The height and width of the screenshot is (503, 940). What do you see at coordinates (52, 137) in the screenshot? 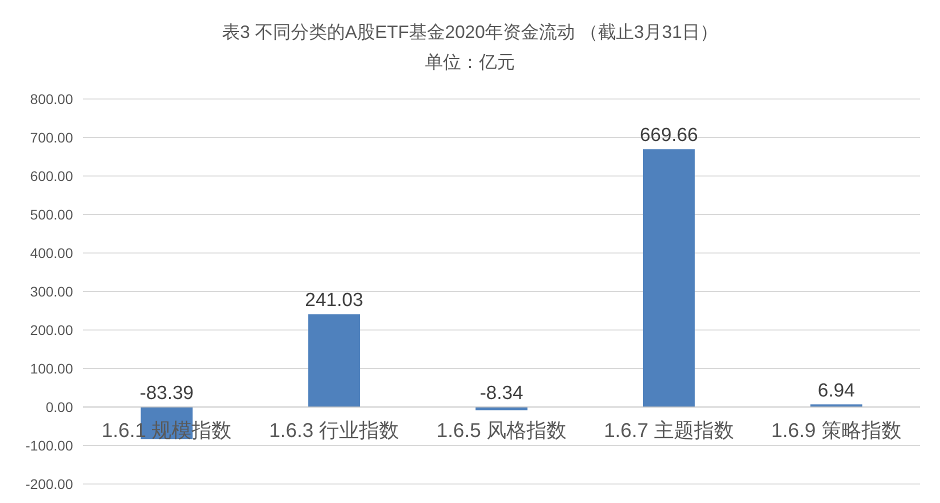
I see `y-tick-label: 700.00` at bounding box center [52, 137].